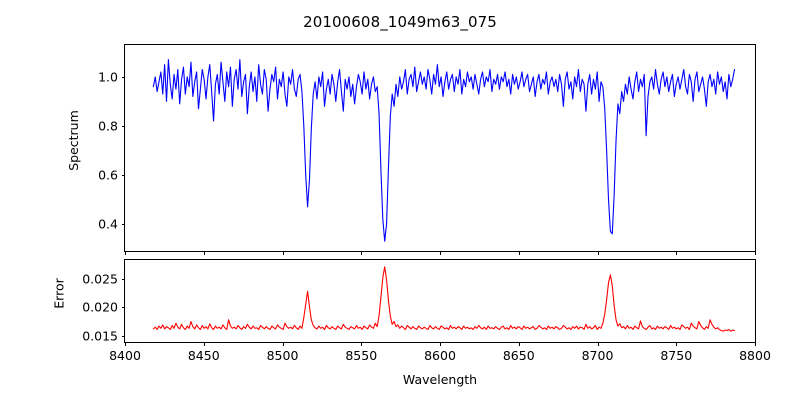  I want to click on error-xtick-label-7: 8750, so click(676, 355).